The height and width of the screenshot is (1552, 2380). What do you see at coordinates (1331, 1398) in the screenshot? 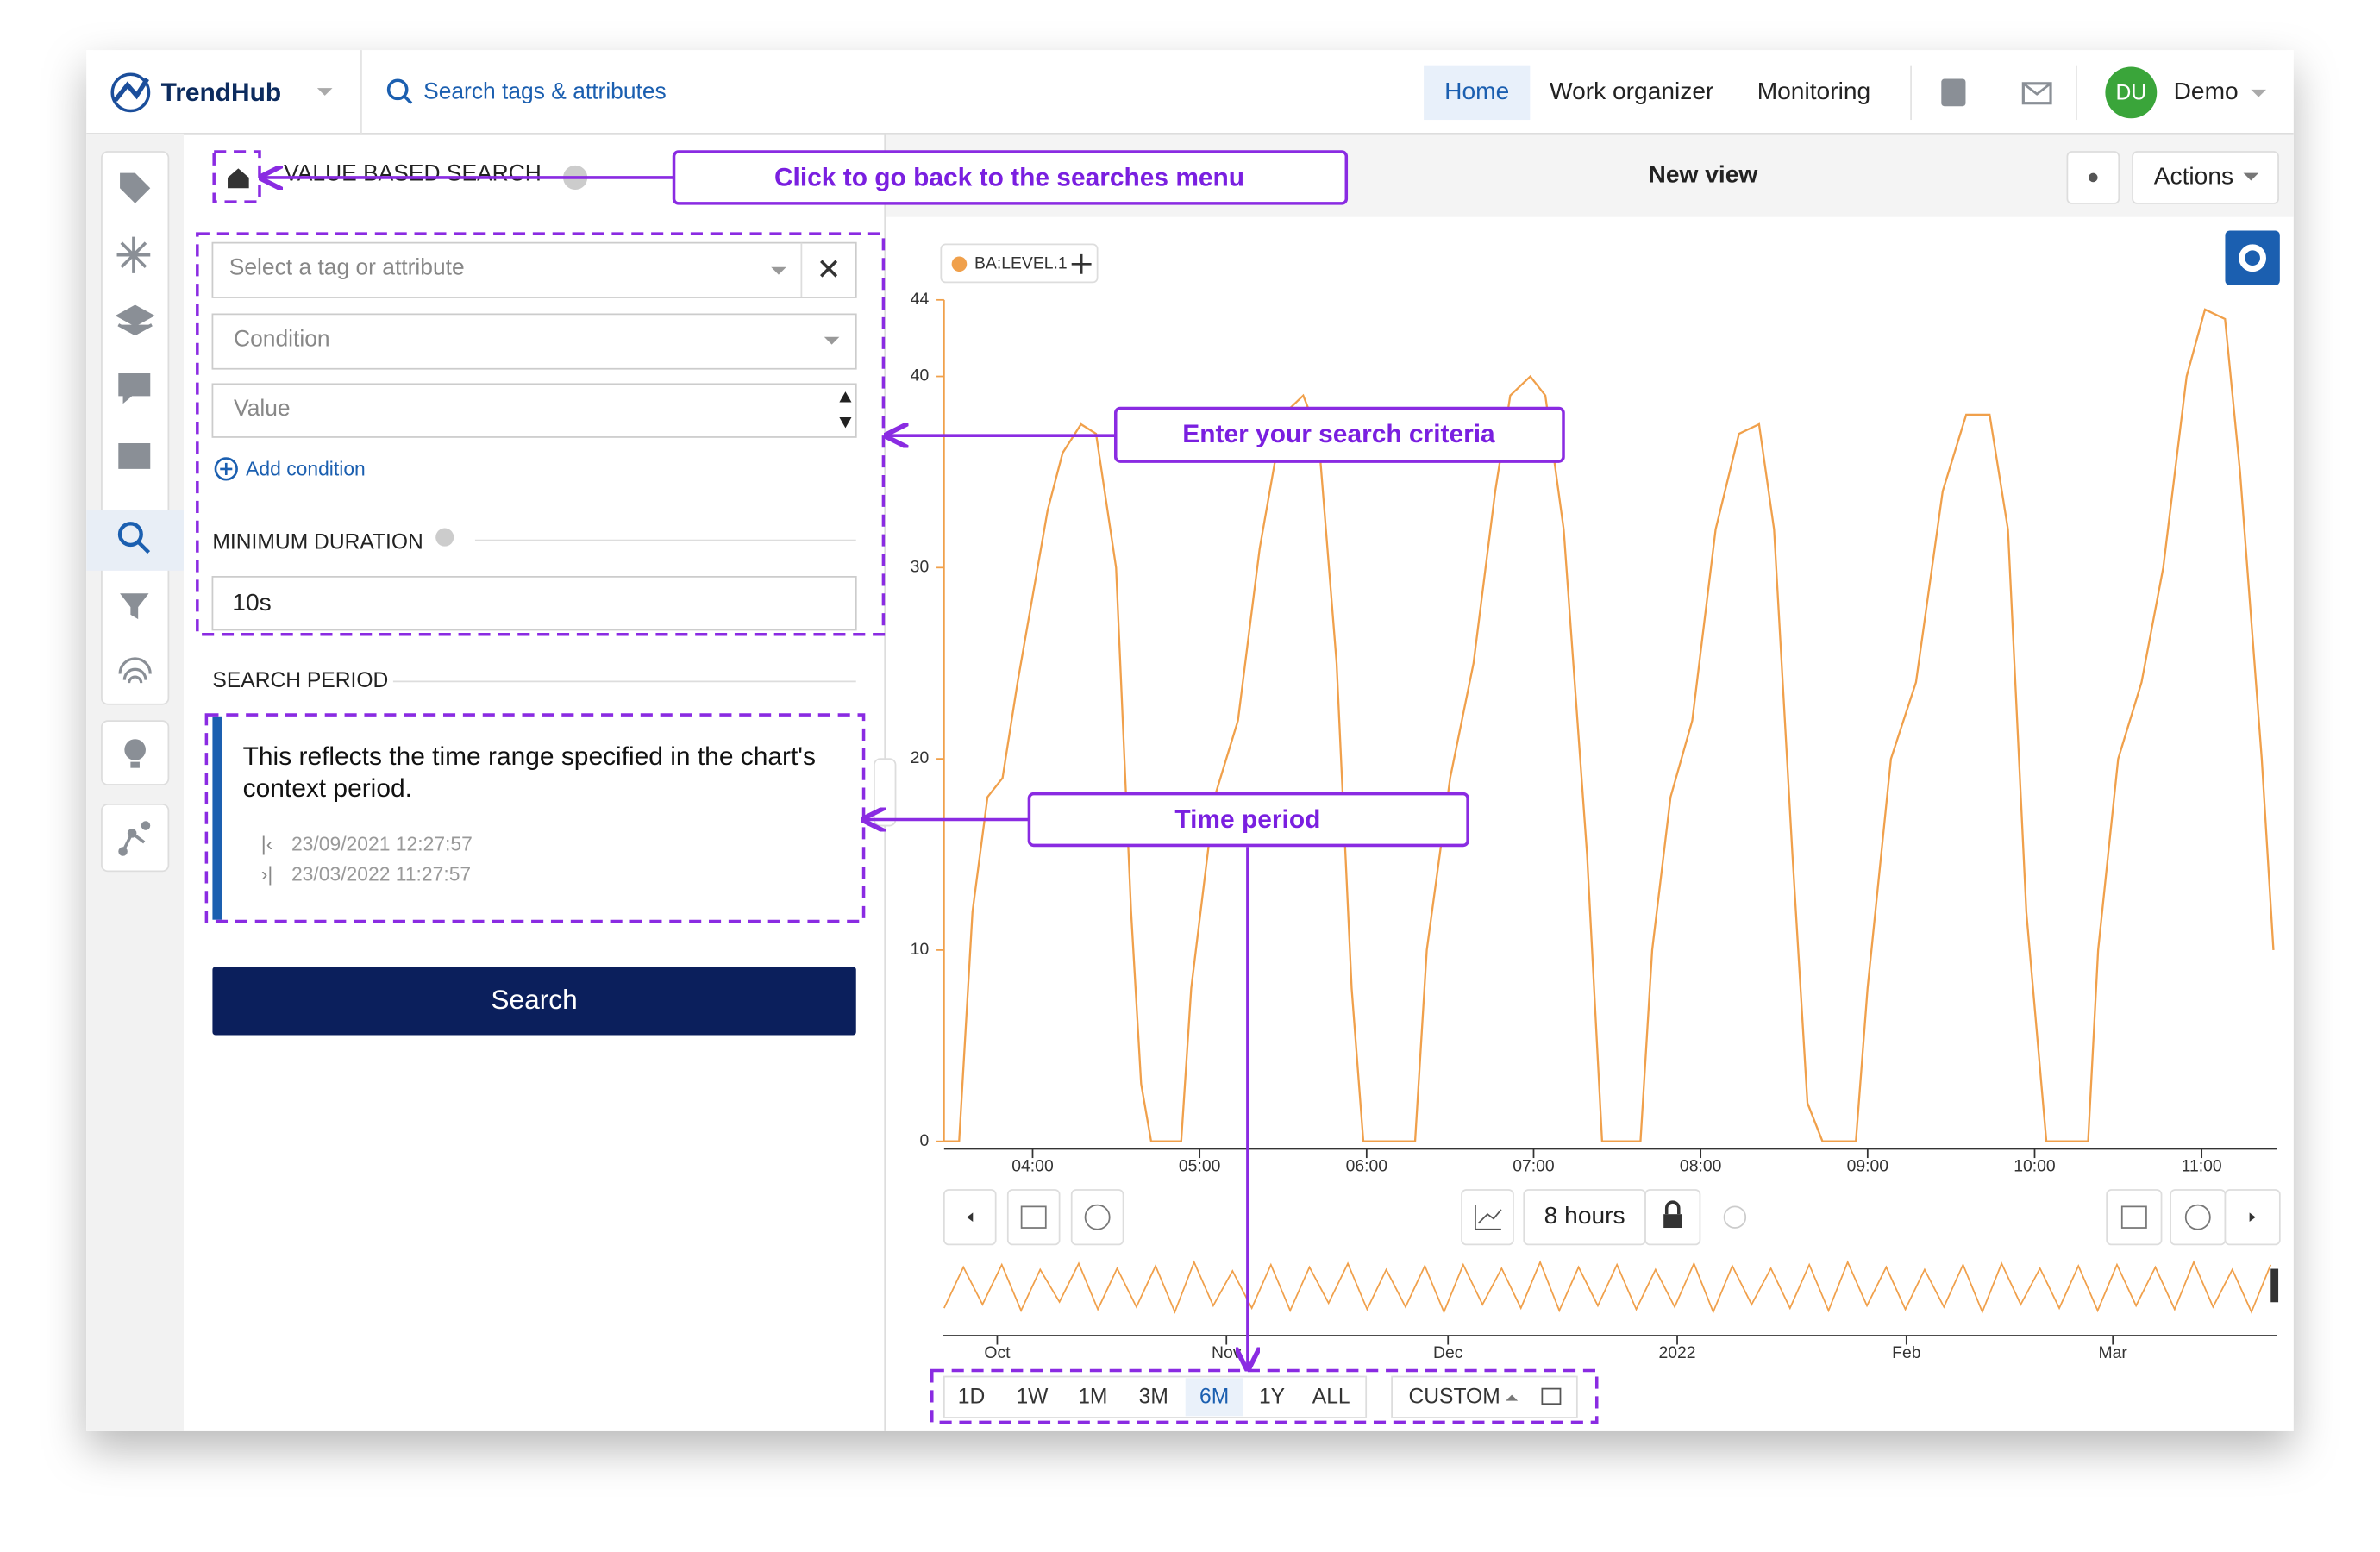
I see `zoom-button: ALL` at bounding box center [1331, 1398].